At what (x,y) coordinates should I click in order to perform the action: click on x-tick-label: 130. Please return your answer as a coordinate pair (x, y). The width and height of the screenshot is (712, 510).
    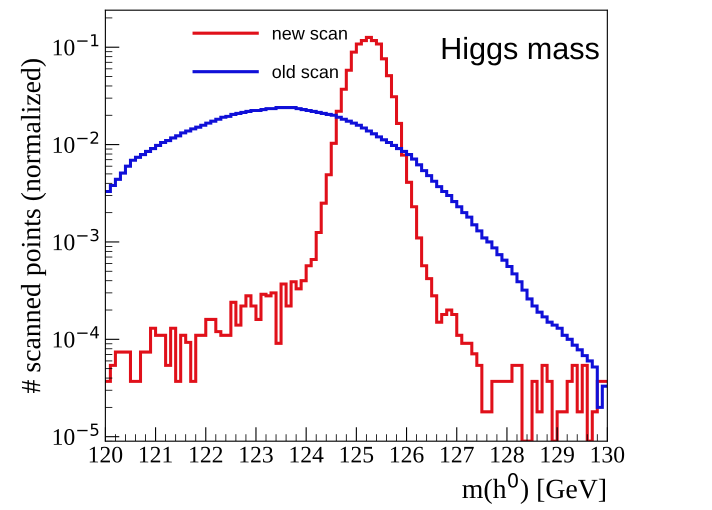
    Looking at the image, I should click on (608, 454).